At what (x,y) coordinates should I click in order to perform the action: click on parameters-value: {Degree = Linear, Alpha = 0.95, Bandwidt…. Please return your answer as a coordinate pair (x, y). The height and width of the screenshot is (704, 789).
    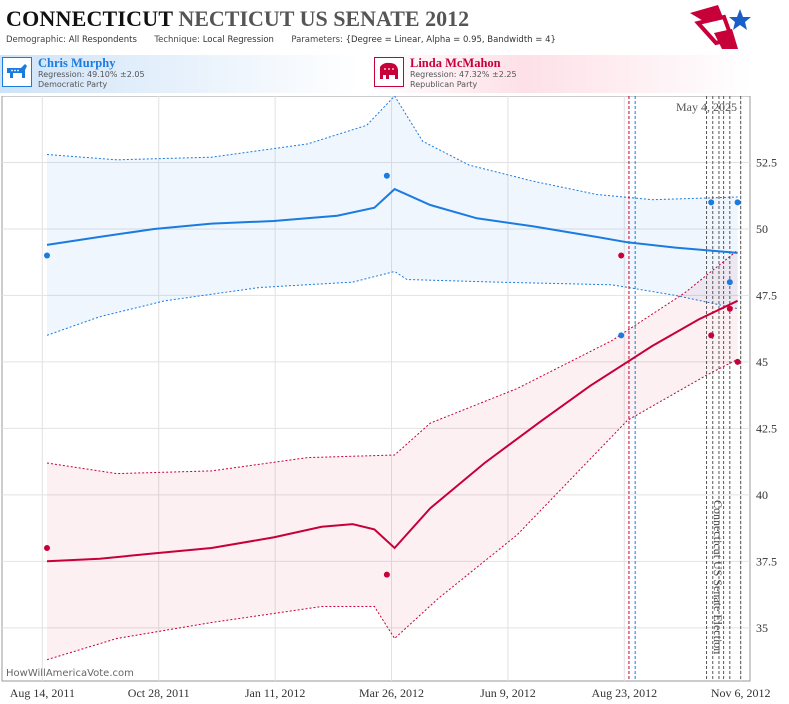
    Looking at the image, I should click on (450, 40).